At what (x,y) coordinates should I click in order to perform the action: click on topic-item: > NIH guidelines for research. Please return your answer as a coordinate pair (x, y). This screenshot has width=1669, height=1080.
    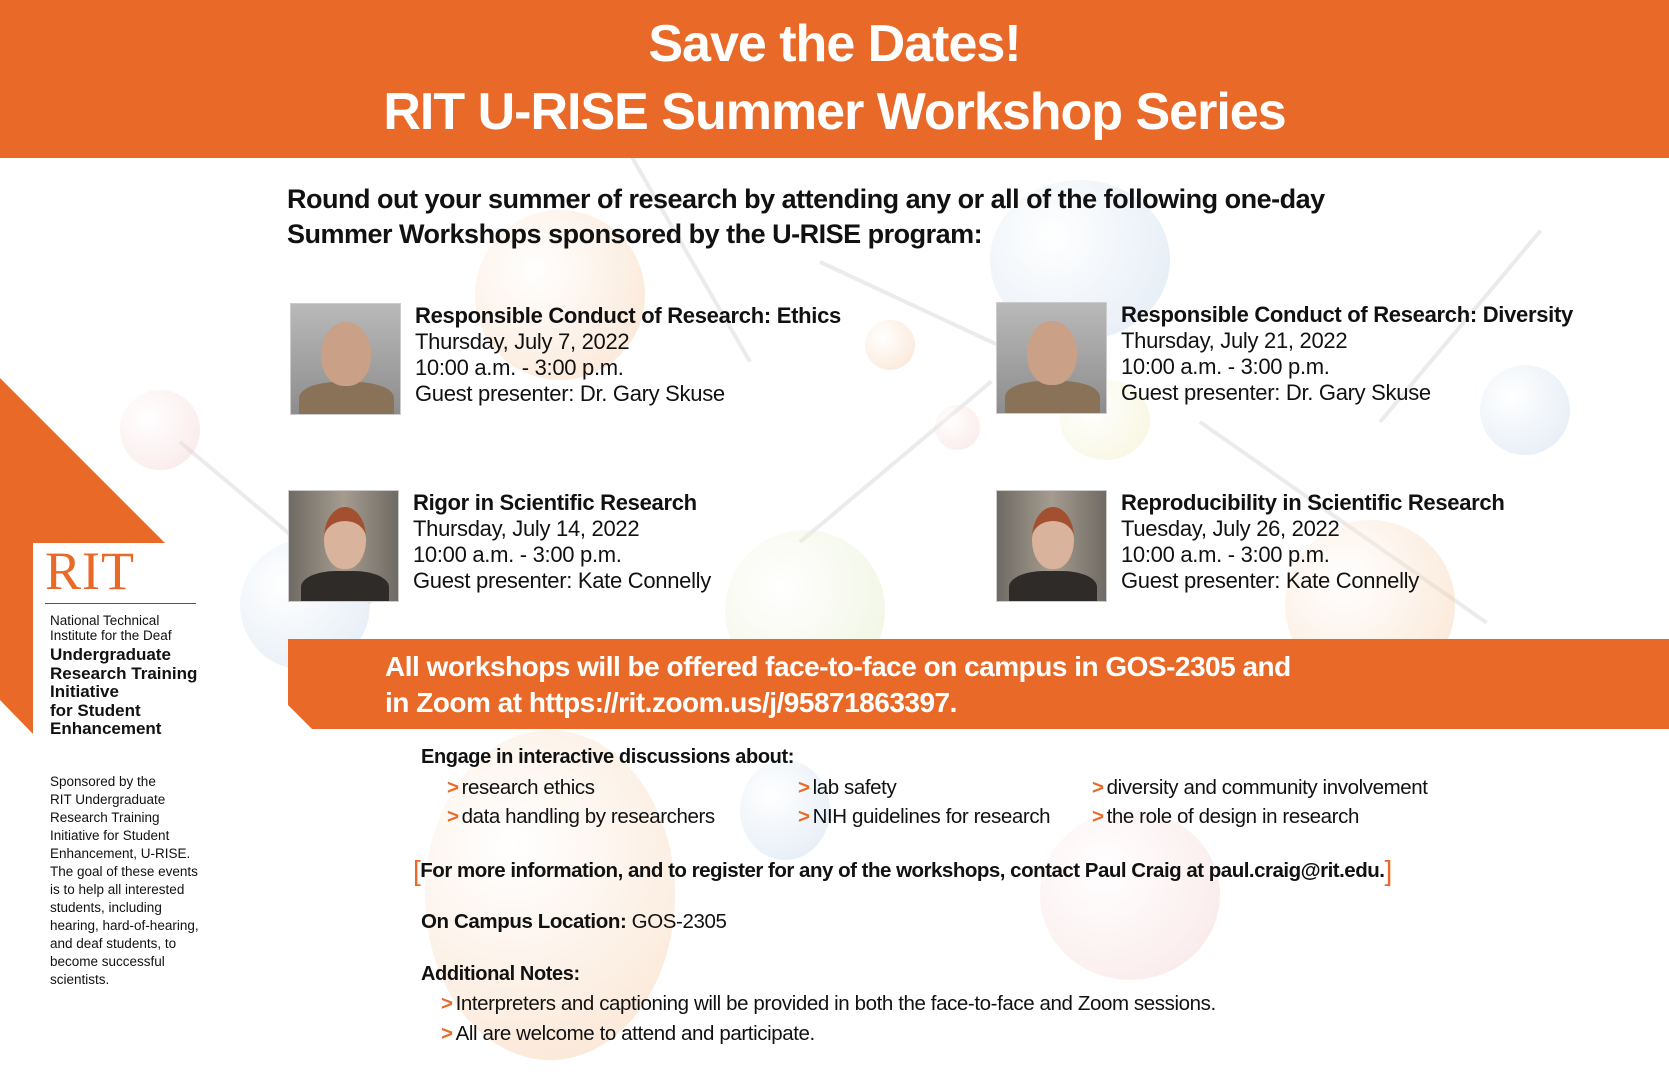
    Looking at the image, I should click on (924, 816).